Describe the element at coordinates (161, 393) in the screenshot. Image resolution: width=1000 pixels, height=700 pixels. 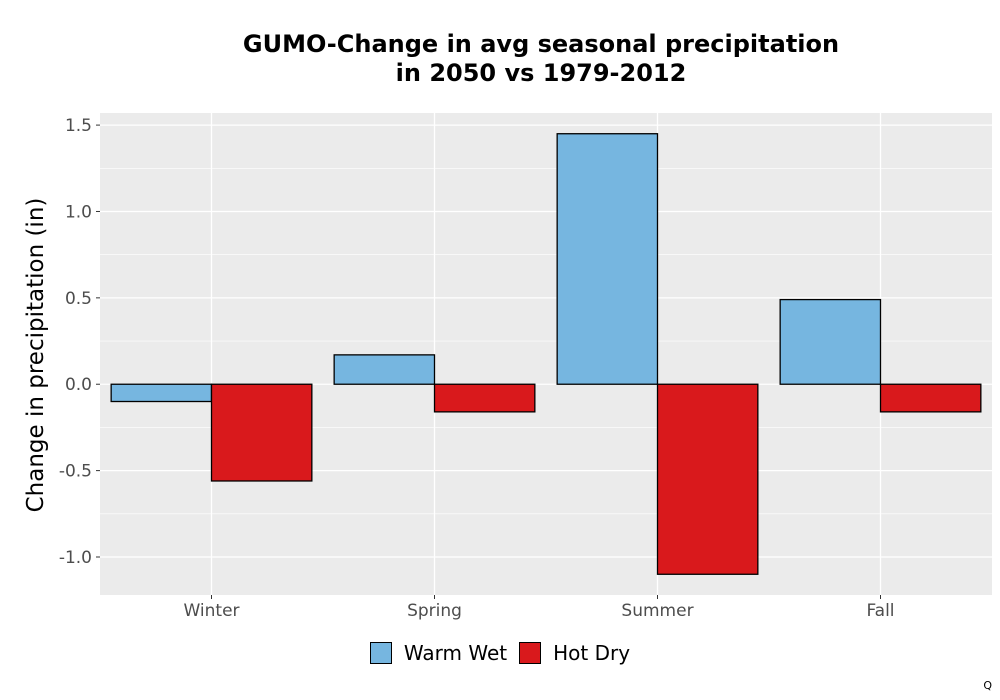
I see `bar-warm-wet-winter` at that location.